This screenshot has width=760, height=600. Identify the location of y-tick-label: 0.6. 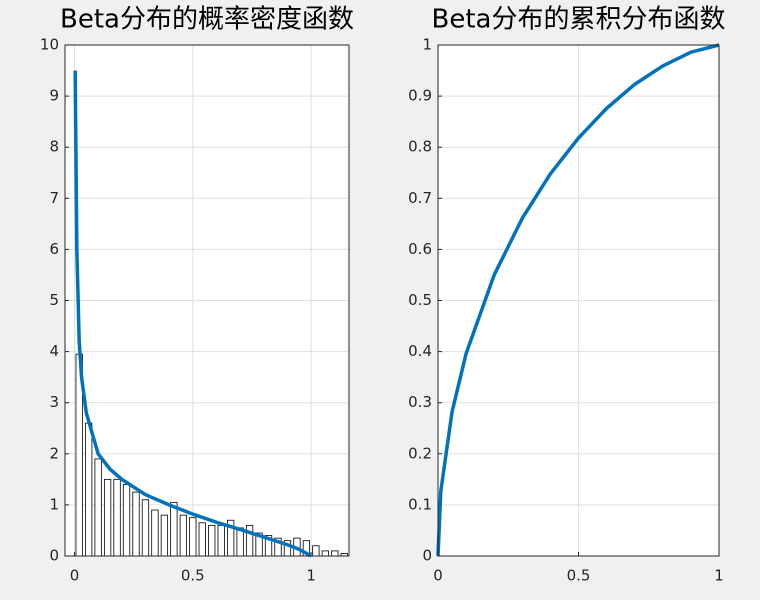
(420, 249).